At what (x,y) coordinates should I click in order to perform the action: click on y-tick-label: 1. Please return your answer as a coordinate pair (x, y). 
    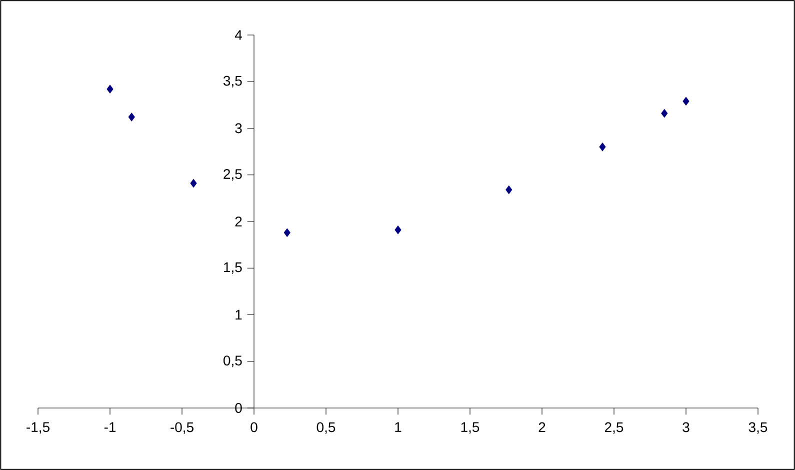
    Looking at the image, I should click on (239, 315).